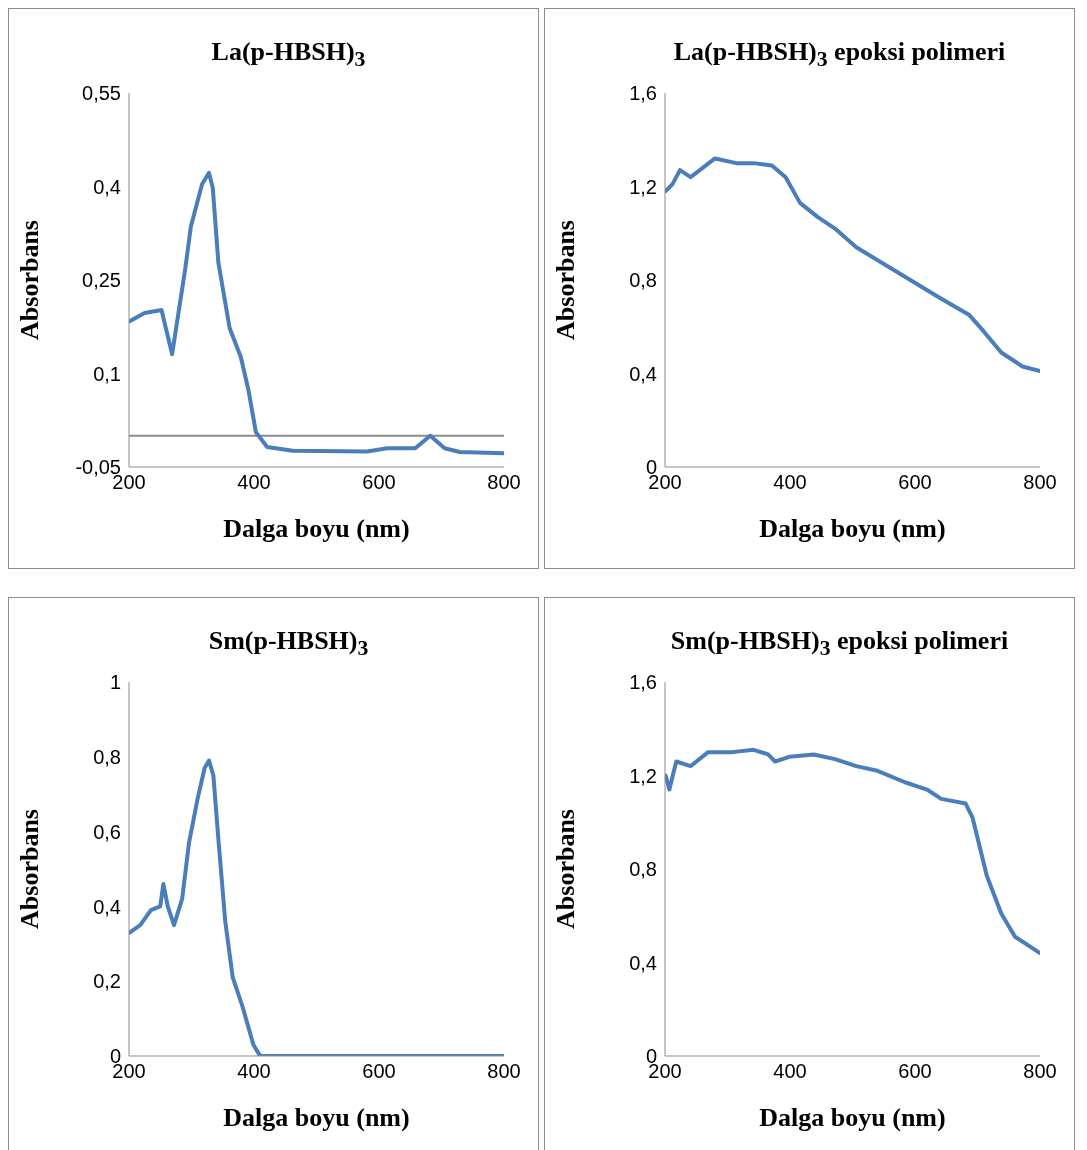 The image size is (1087, 1150). Describe the element at coordinates (107, 831) in the screenshot. I see `y-tick-label: 0,6` at that location.